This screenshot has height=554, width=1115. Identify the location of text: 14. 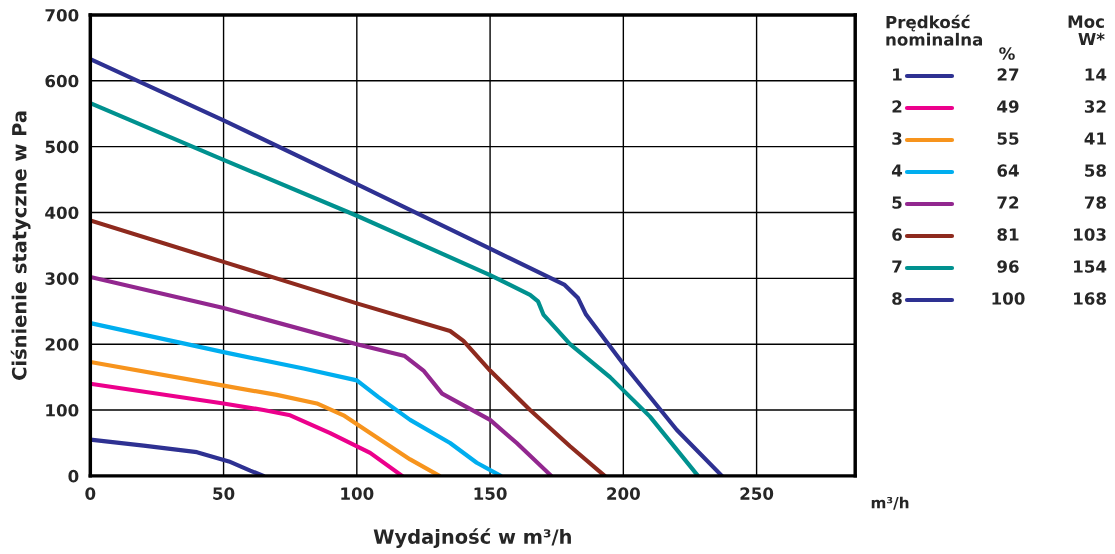
(1096, 74).